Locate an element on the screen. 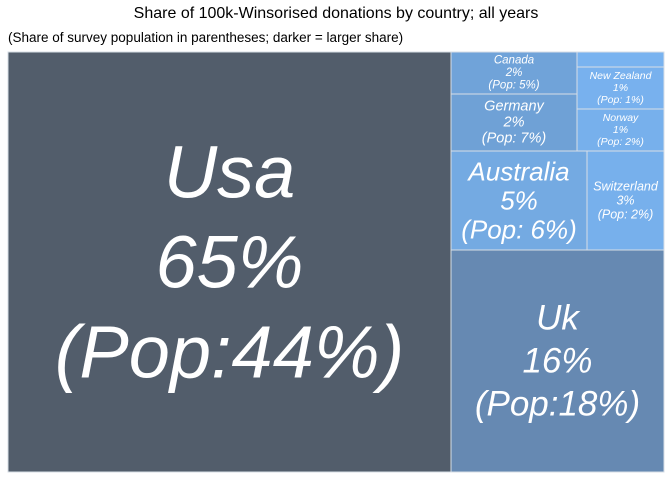 The image size is (672, 480). treemap-rect-tiny is located at coordinates (620, 59).